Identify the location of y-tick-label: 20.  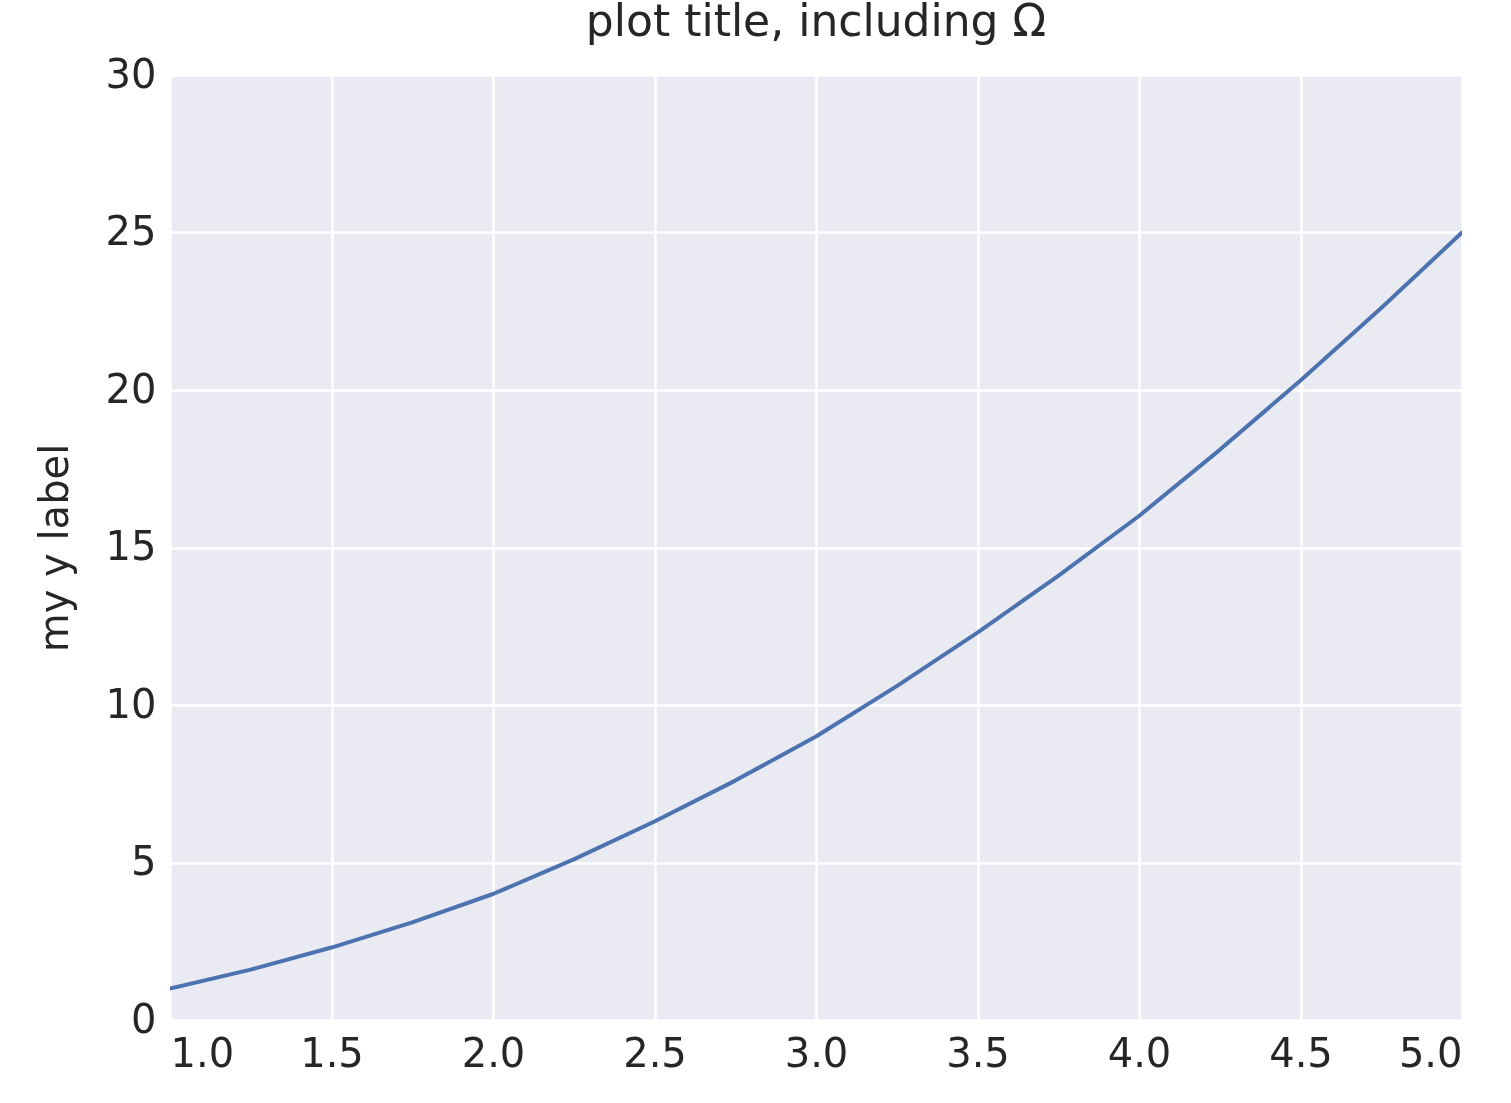
(131, 388).